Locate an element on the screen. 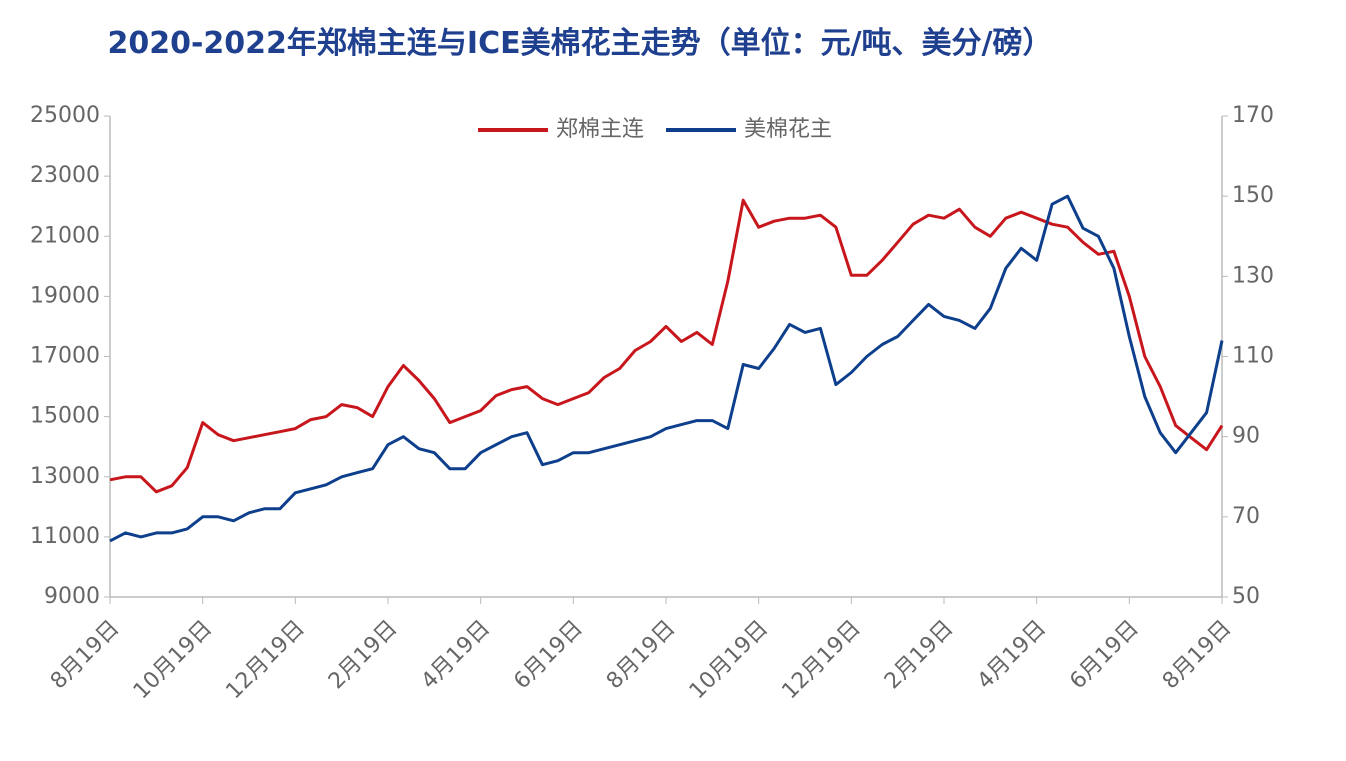 Image resolution: width=1346 pixels, height=761 pixels. y2-tick-label: 50 is located at coordinates (1246, 596).